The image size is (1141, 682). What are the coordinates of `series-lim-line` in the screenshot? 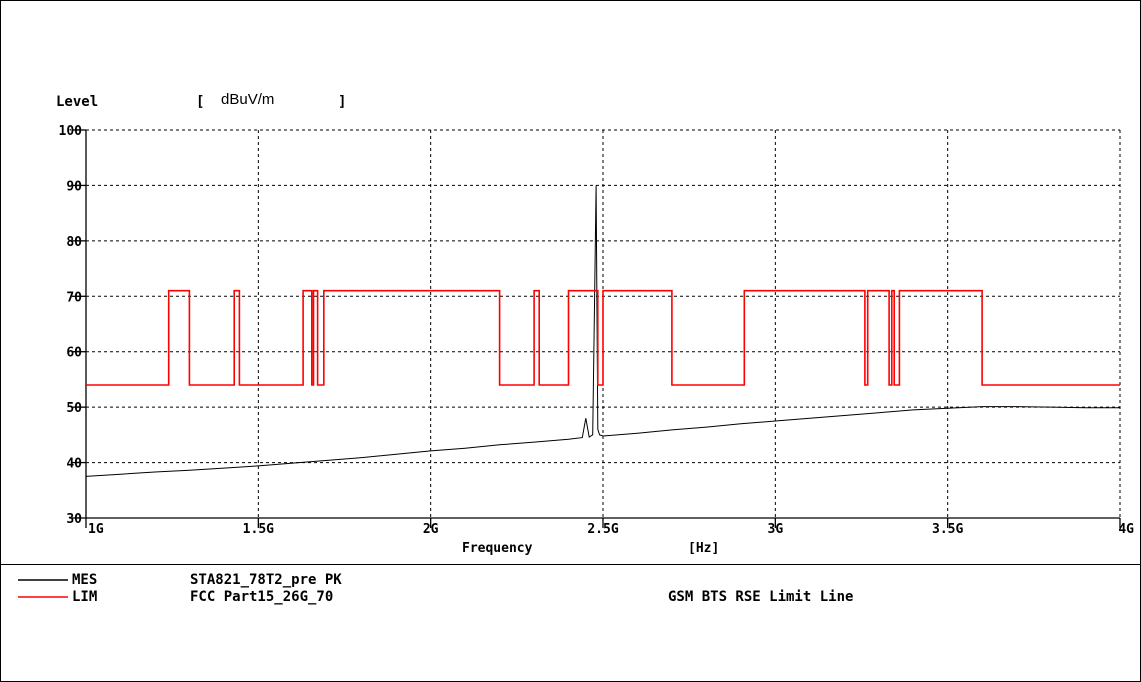 It's located at (603, 337).